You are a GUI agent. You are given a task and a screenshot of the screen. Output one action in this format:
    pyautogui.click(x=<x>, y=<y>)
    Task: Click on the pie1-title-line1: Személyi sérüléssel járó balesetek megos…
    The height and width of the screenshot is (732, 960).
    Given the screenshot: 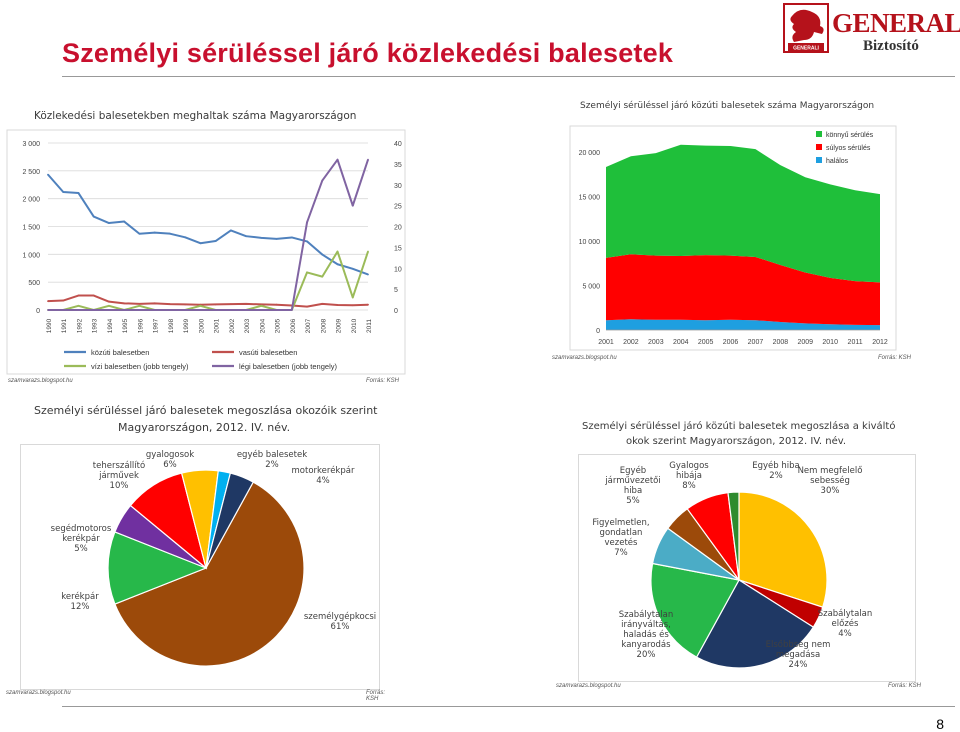 What is the action you would take?
    pyautogui.click(x=206, y=410)
    